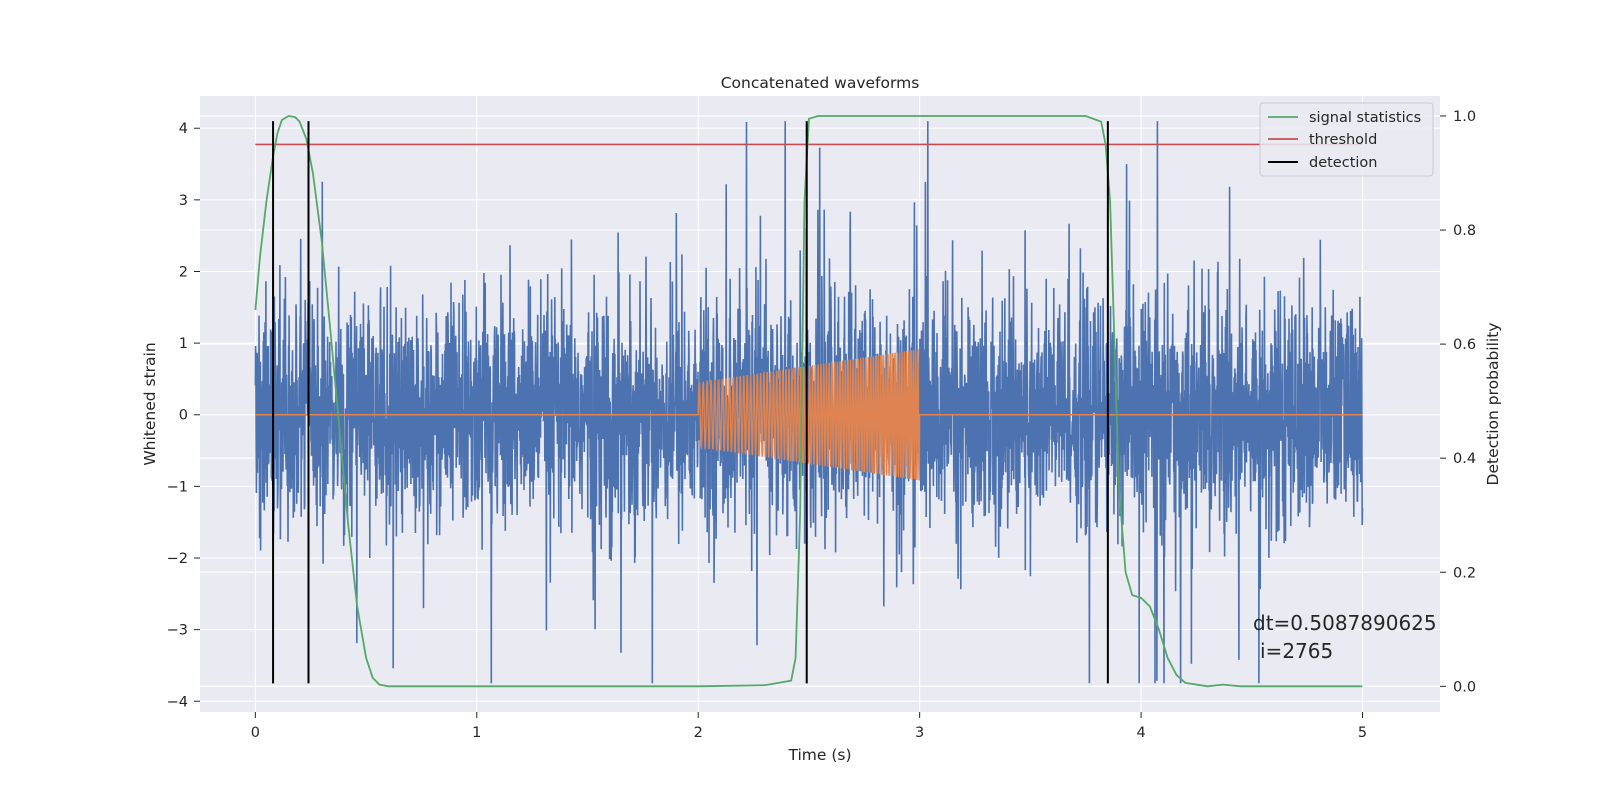 The height and width of the screenshot is (800, 1600). What do you see at coordinates (183, 272) in the screenshot?
I see `y-tick-label: 2` at bounding box center [183, 272].